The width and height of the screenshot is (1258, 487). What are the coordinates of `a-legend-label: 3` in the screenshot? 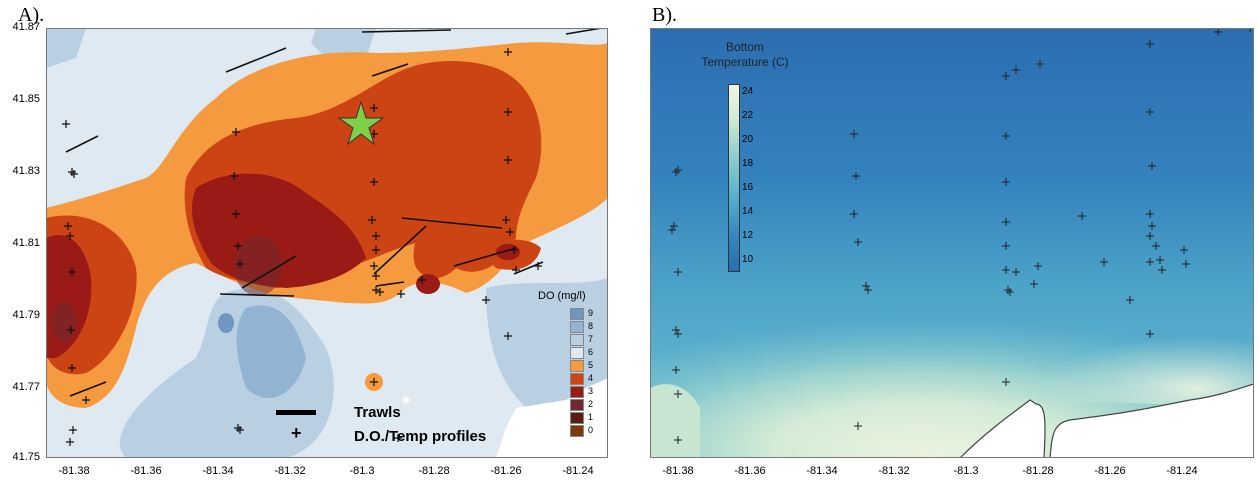 It's located at (591, 391).